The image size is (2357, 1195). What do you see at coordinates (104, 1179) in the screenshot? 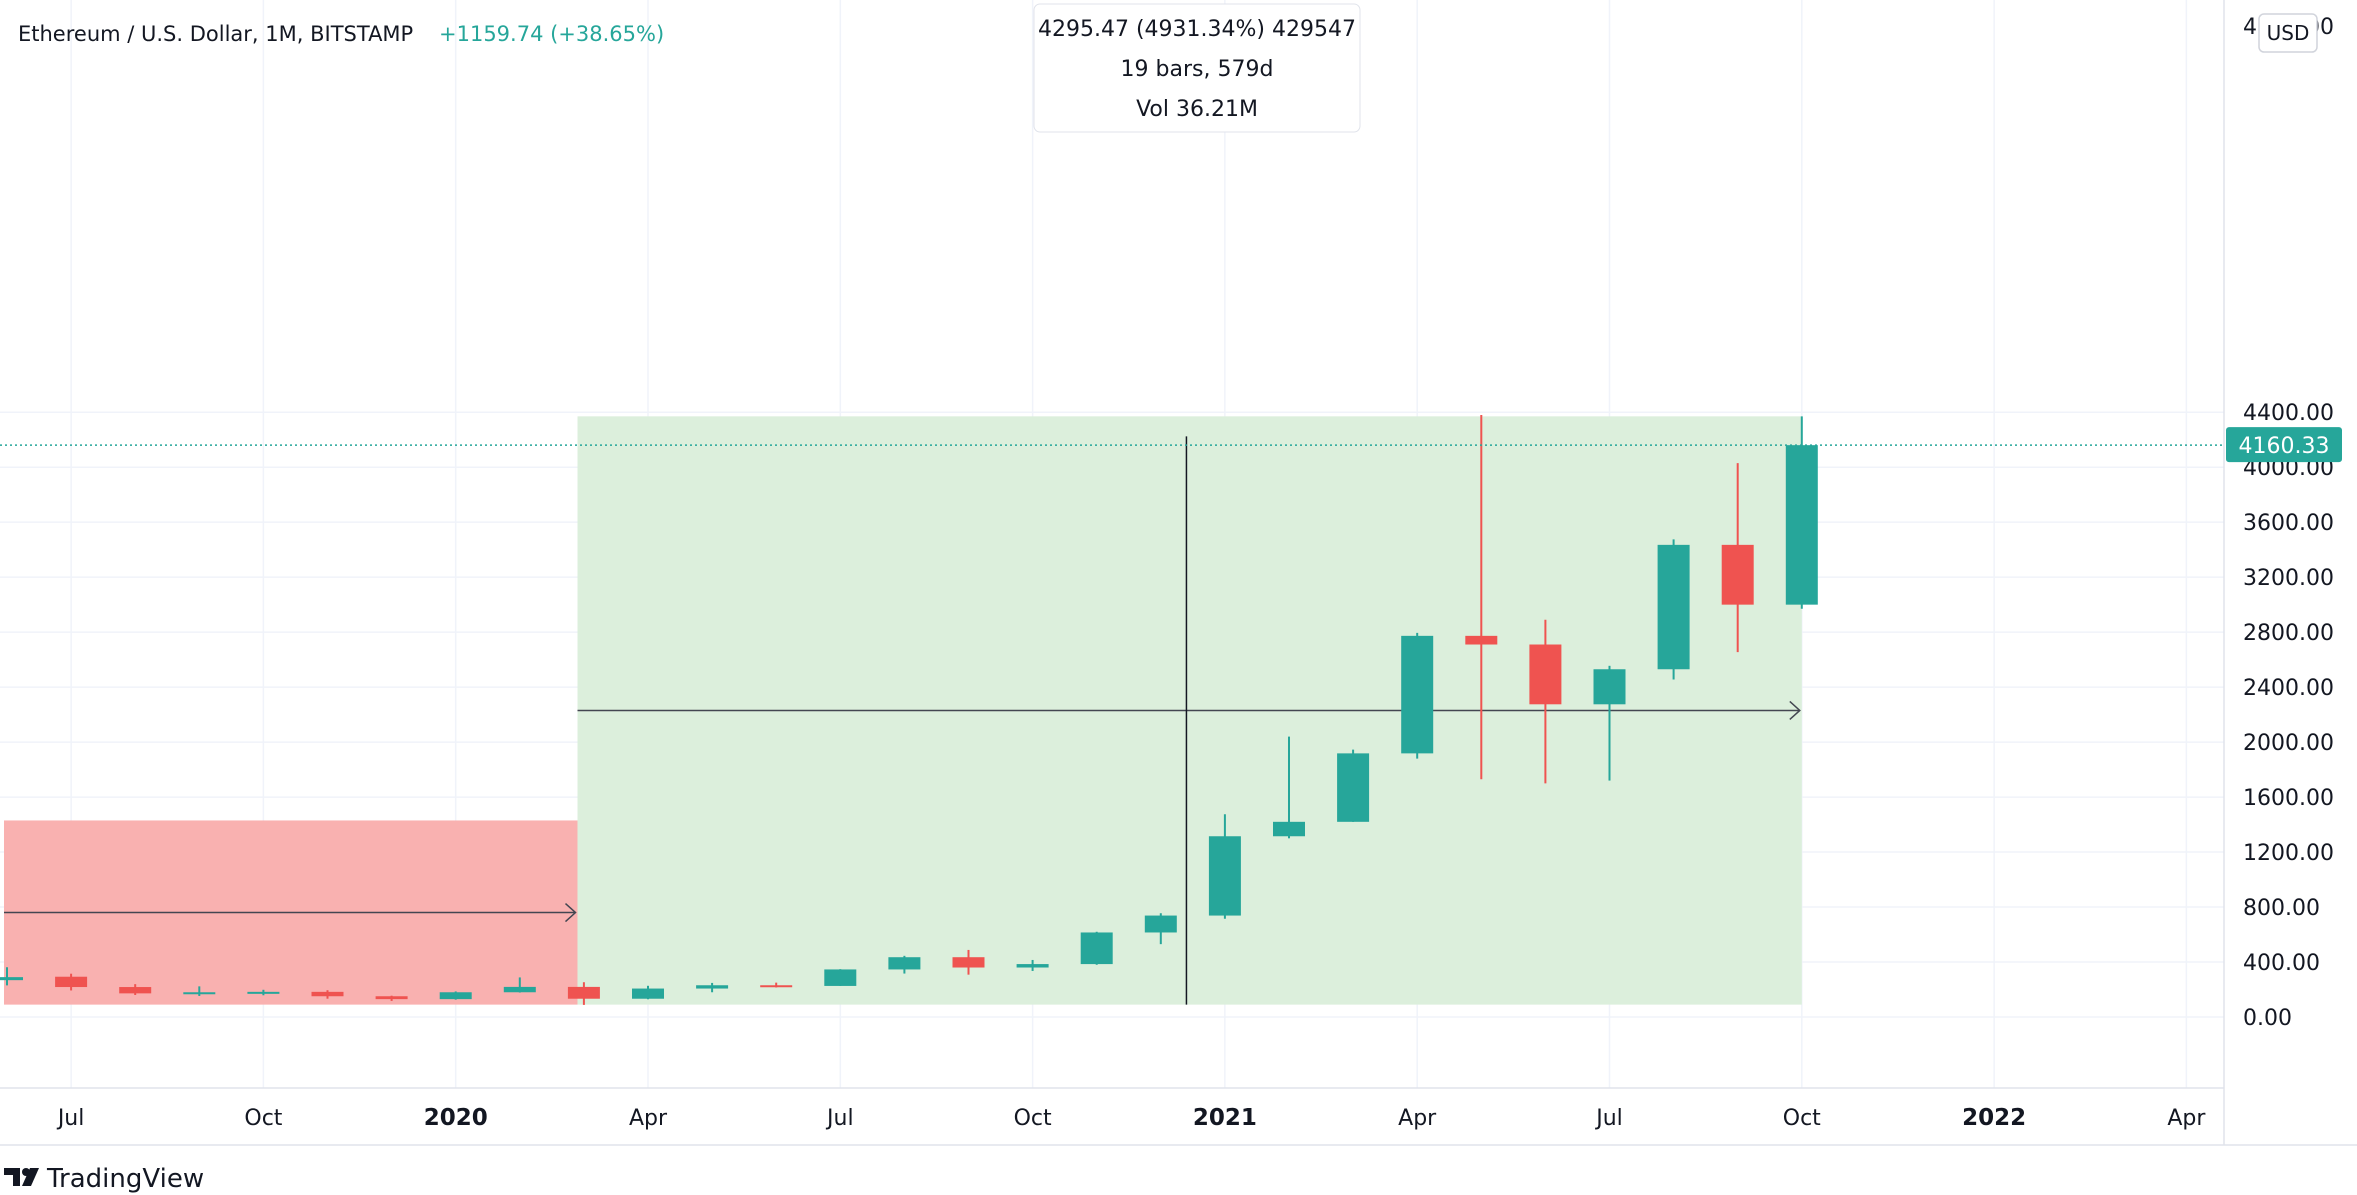
I see `tradingview-logo: TradingView` at bounding box center [104, 1179].